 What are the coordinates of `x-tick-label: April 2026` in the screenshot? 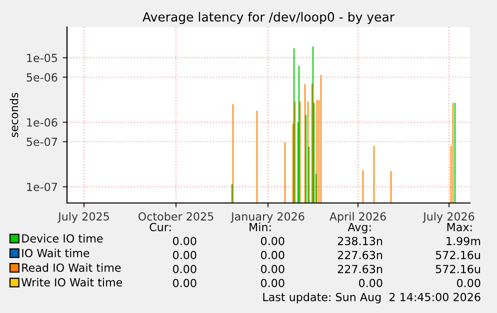 It's located at (357, 217).